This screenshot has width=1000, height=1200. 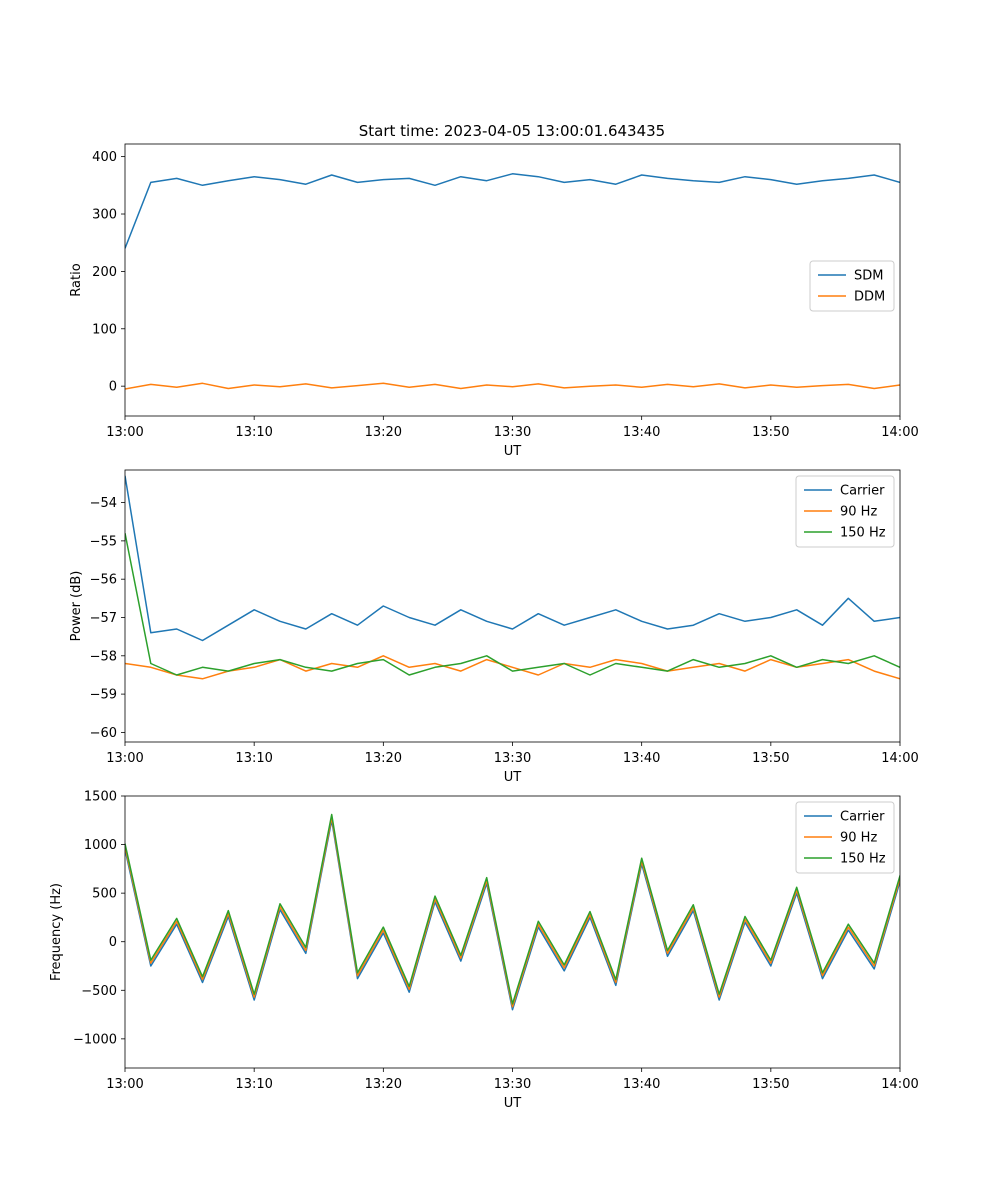 What do you see at coordinates (99, 991) in the screenshot?
I see `frequency-y-tick-label: −500` at bounding box center [99, 991].